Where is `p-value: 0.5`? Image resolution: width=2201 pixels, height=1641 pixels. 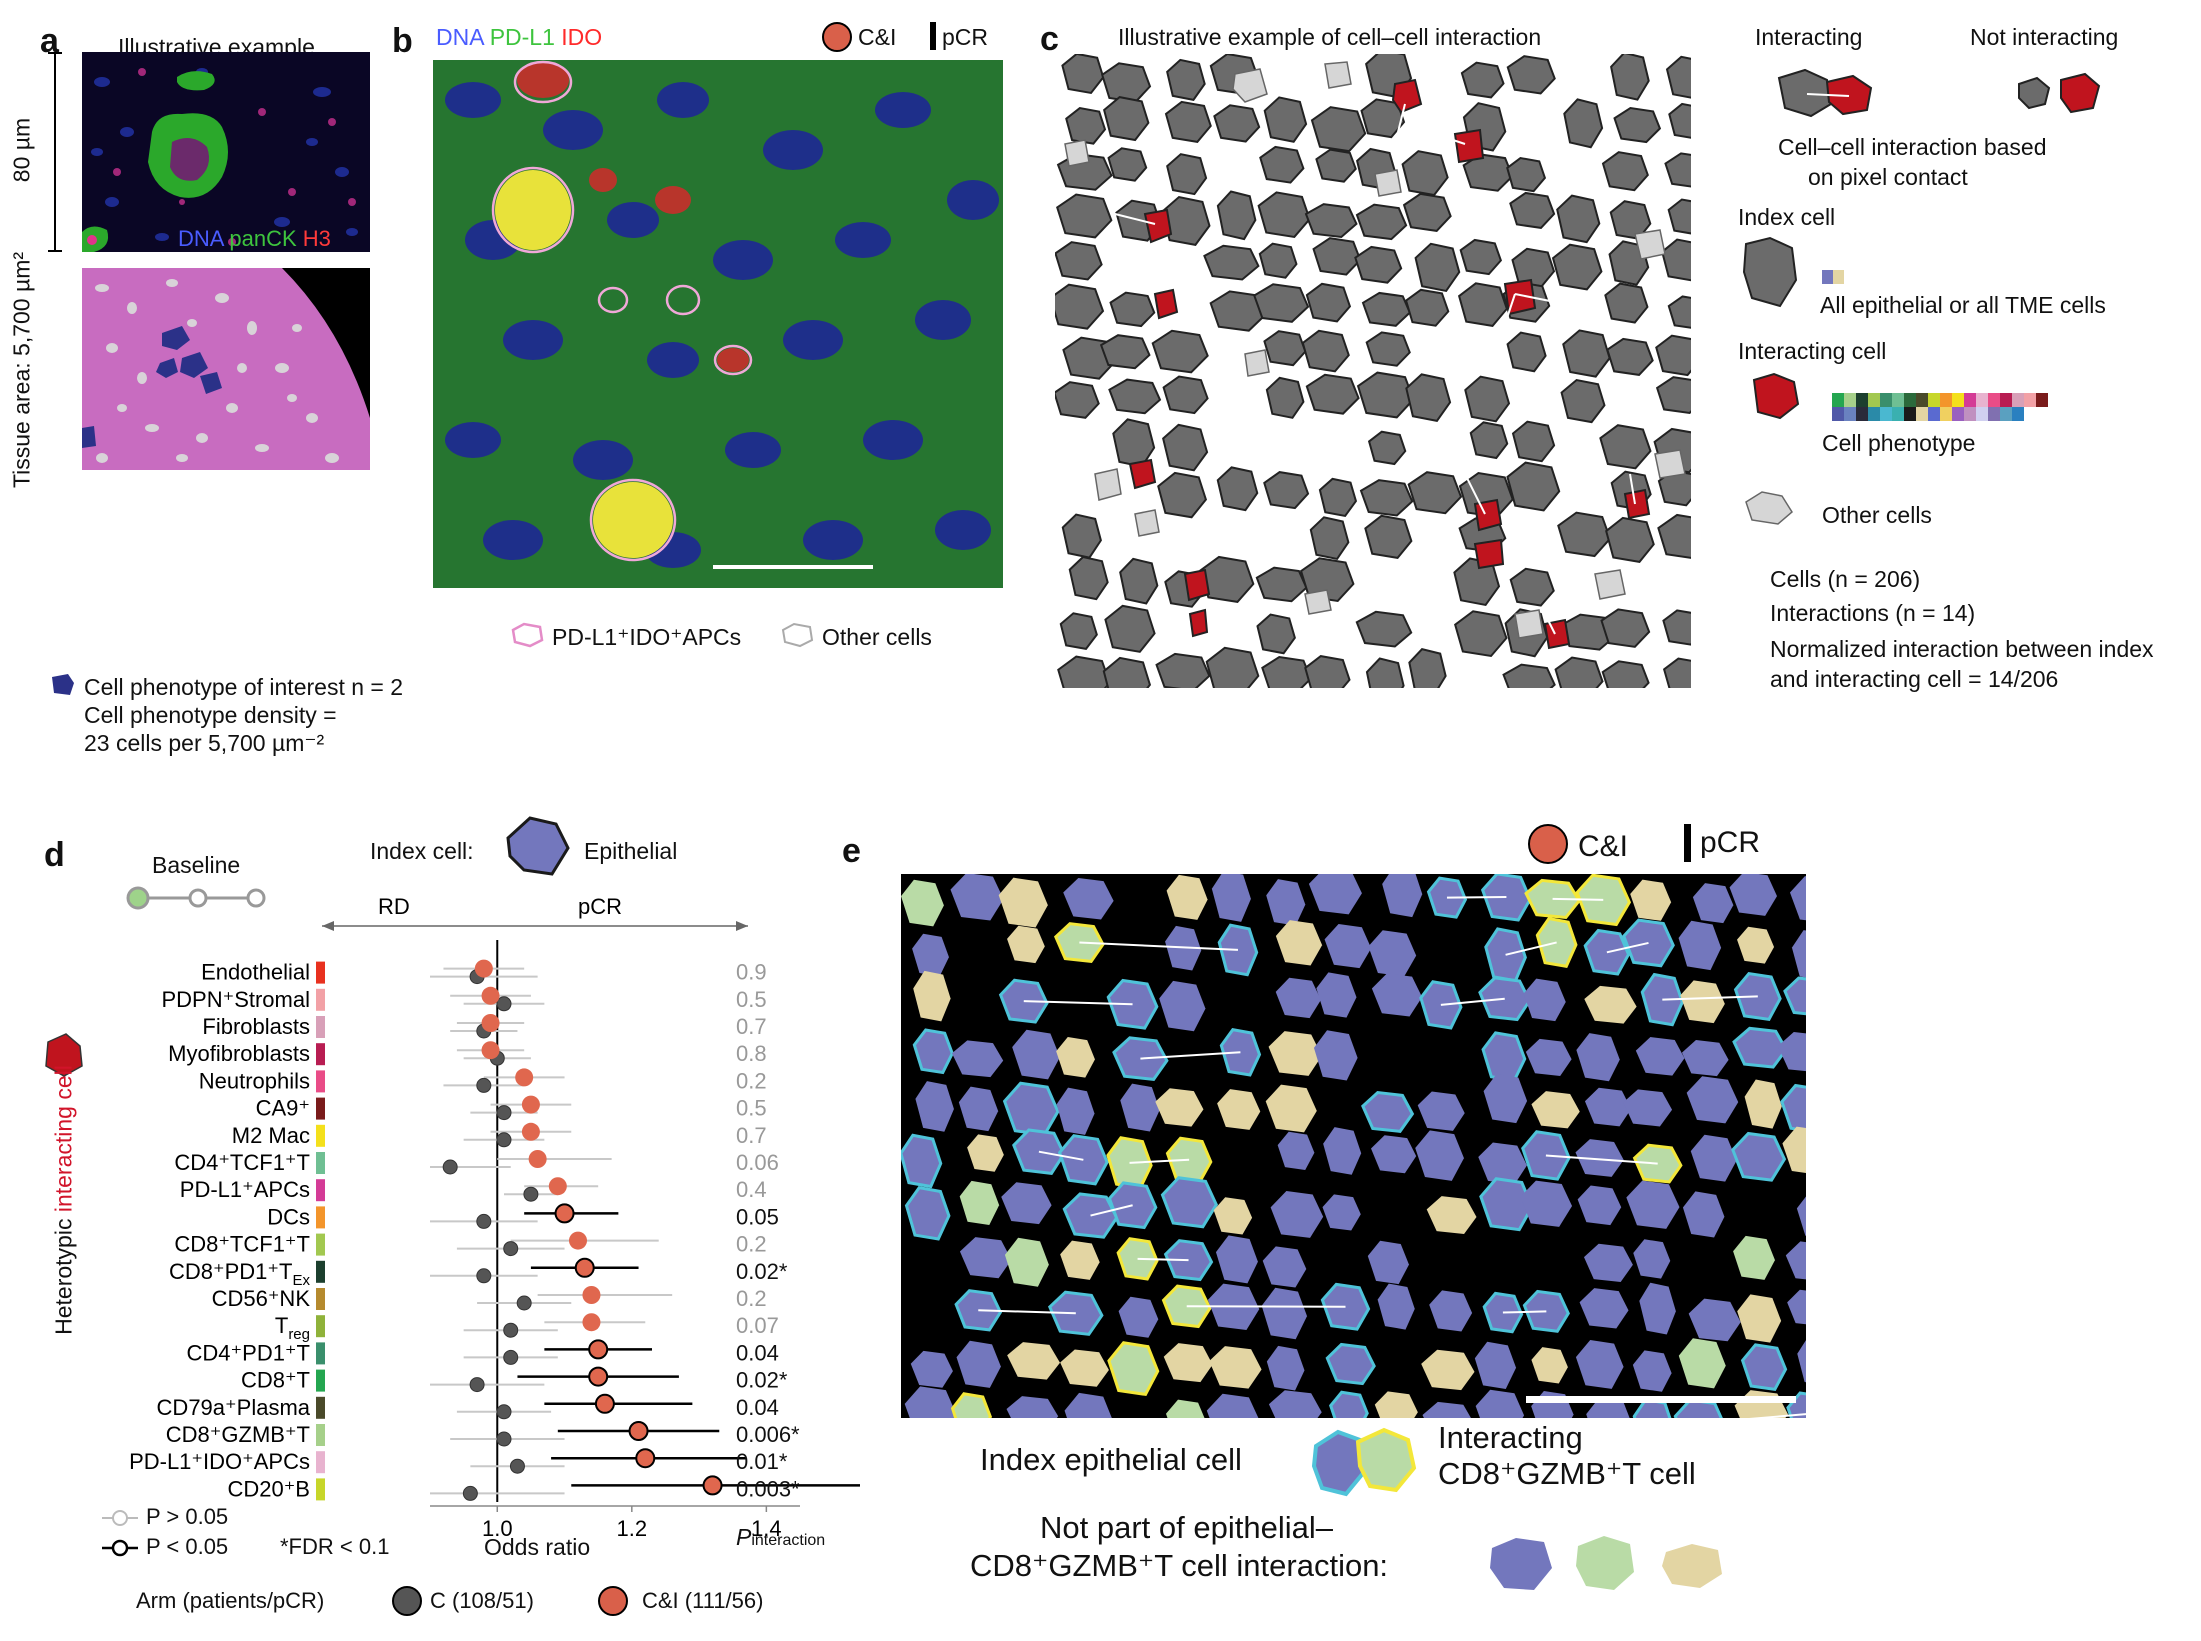 p-value: 0.5 is located at coordinates (751, 999).